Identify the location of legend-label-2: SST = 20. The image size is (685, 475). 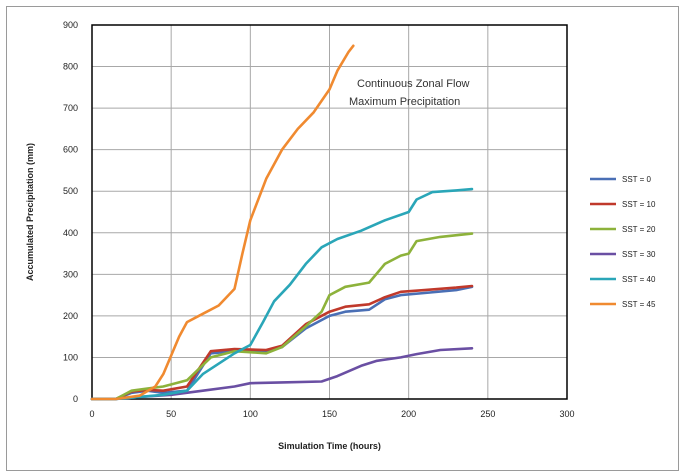
(639, 229).